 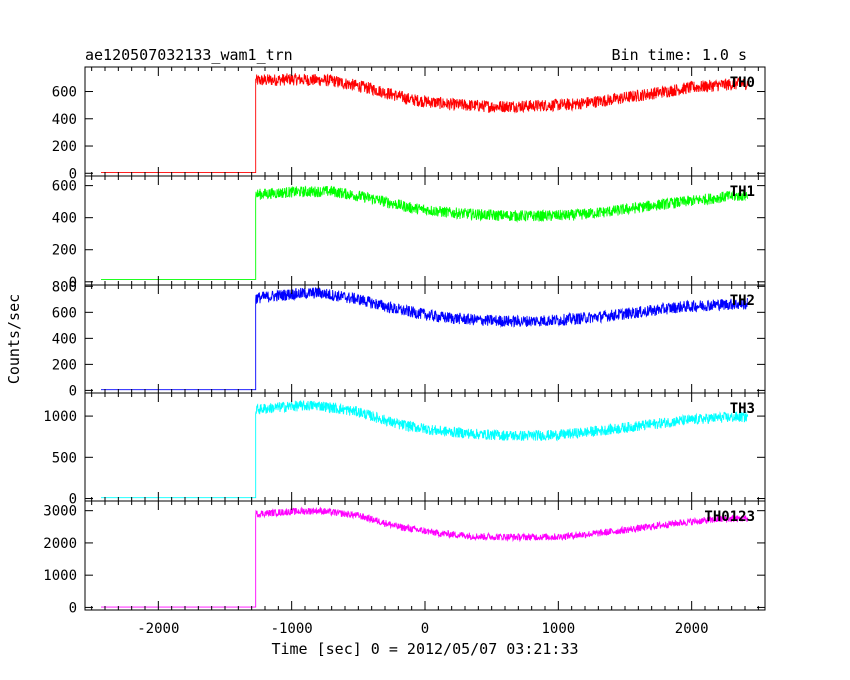 What do you see at coordinates (64, 287) in the screenshot?
I see `y-tick-label: 800` at bounding box center [64, 287].